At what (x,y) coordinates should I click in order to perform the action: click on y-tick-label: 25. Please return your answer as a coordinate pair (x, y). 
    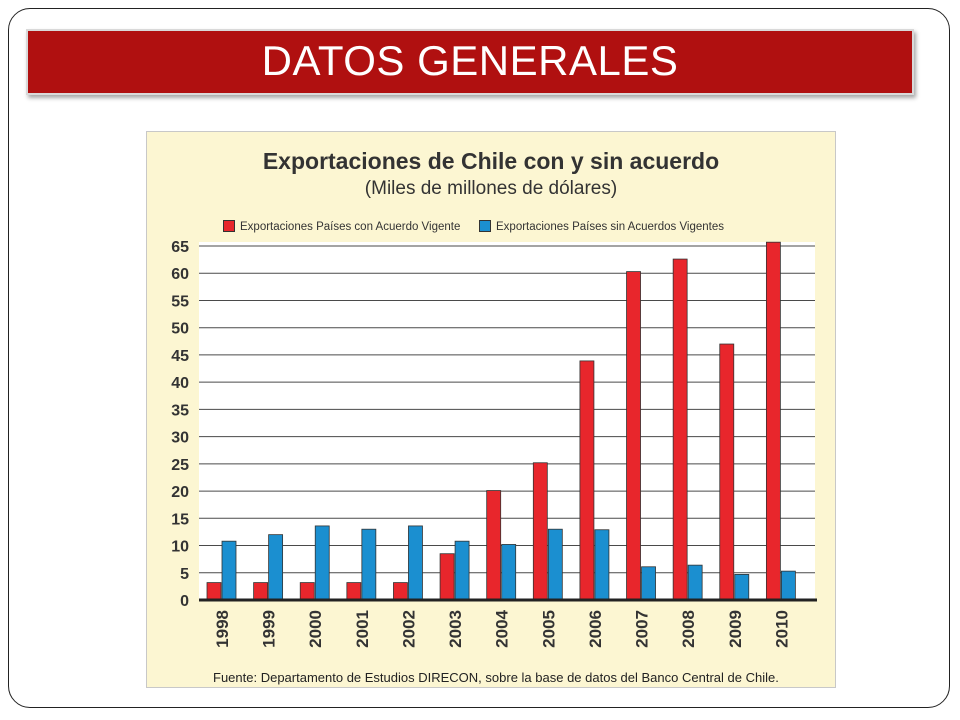
    Looking at the image, I should click on (180, 465).